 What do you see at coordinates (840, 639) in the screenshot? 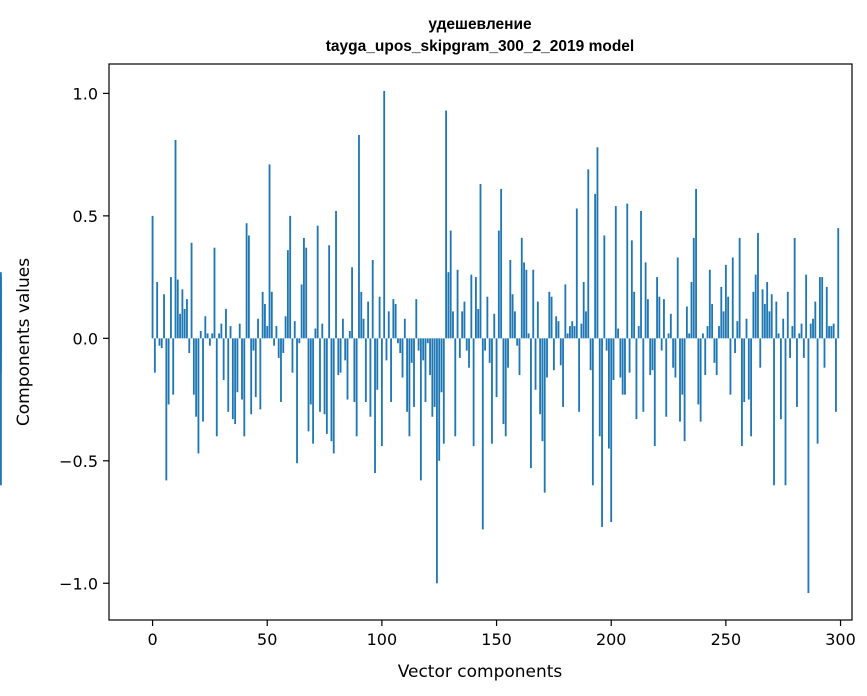
I see `x-tick-label: 300` at bounding box center [840, 639].